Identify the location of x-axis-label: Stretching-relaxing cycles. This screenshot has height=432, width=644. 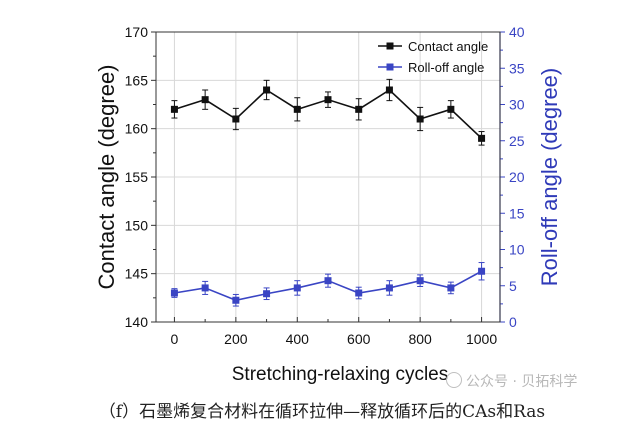
(340, 374).